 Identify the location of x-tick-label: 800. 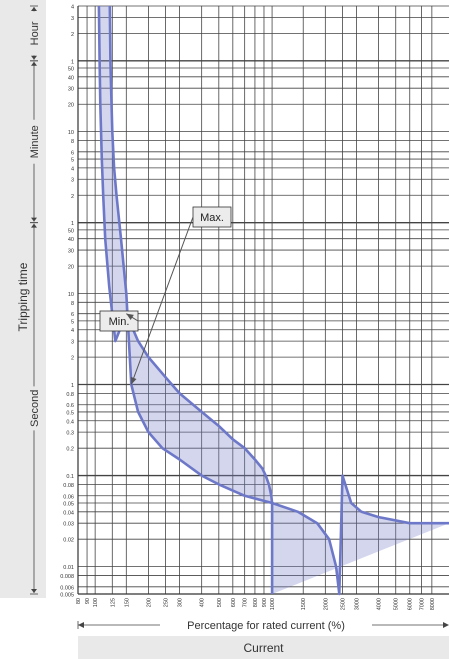
(256, 602).